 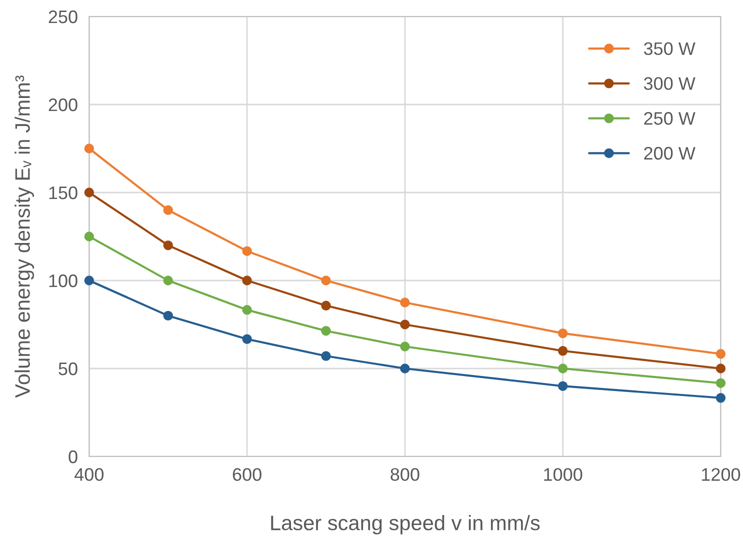 What do you see at coordinates (721, 474) in the screenshot?
I see `x-tick-label: 1200` at bounding box center [721, 474].